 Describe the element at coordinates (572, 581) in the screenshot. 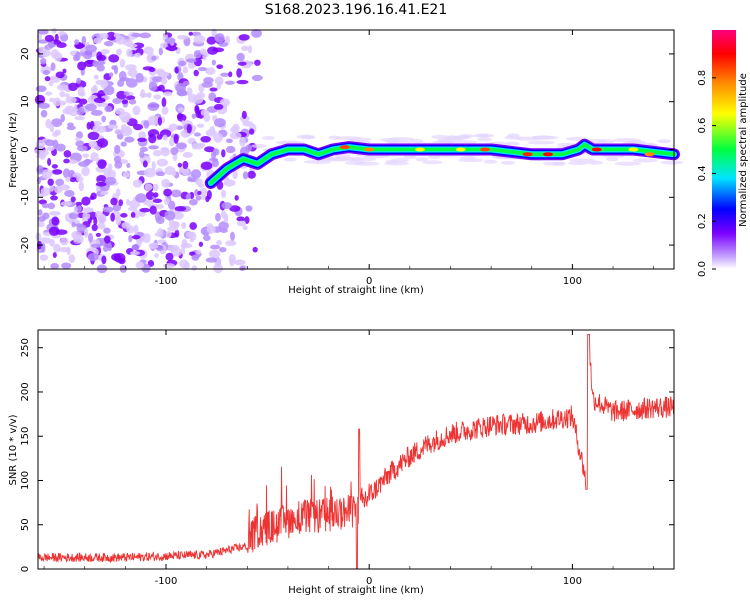

I see `x-tick-label: 100` at that location.